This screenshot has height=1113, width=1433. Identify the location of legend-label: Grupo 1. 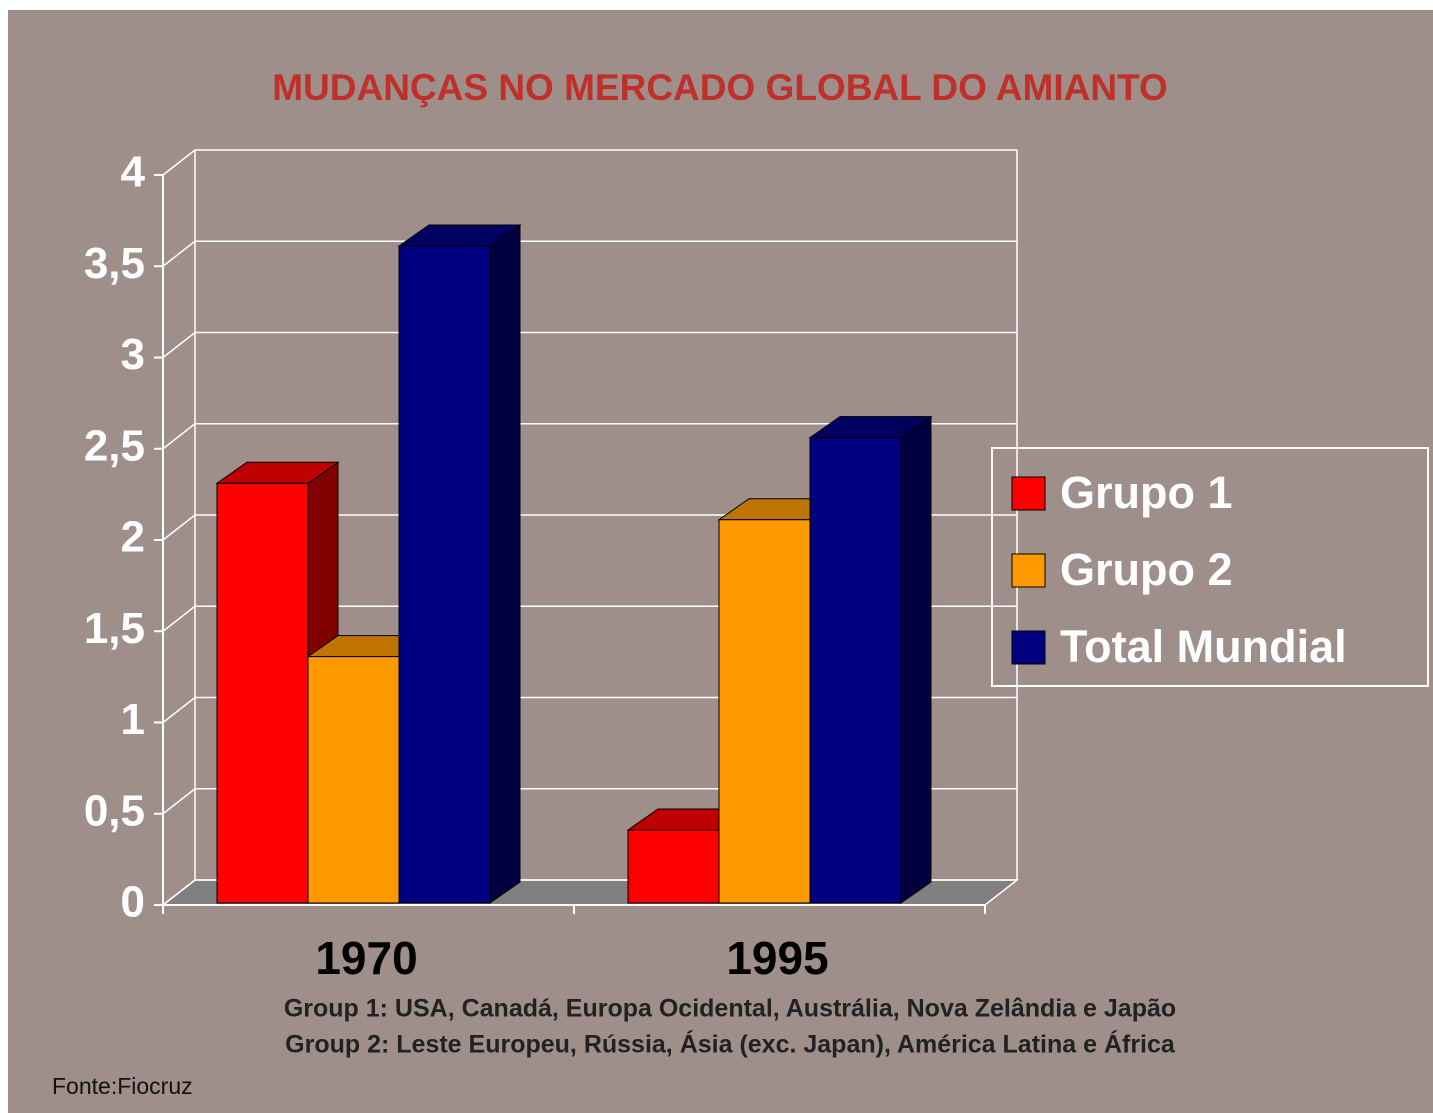
(1146, 492).